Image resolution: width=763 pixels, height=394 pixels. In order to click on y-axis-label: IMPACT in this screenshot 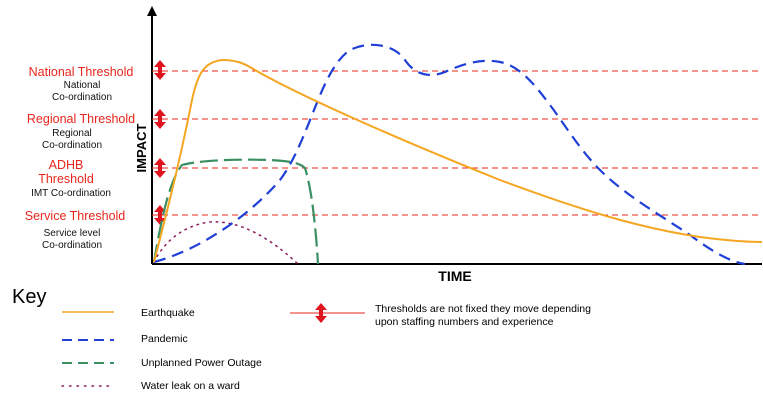, I will do `click(141, 148)`.